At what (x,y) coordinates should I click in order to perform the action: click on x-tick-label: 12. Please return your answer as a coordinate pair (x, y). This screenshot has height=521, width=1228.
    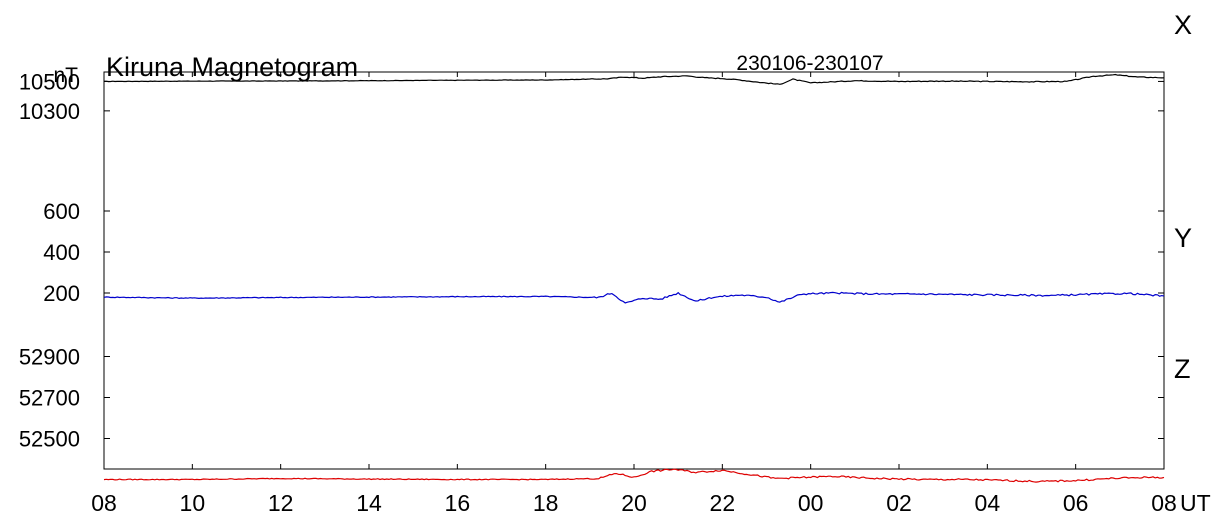
    Looking at the image, I should click on (281, 503).